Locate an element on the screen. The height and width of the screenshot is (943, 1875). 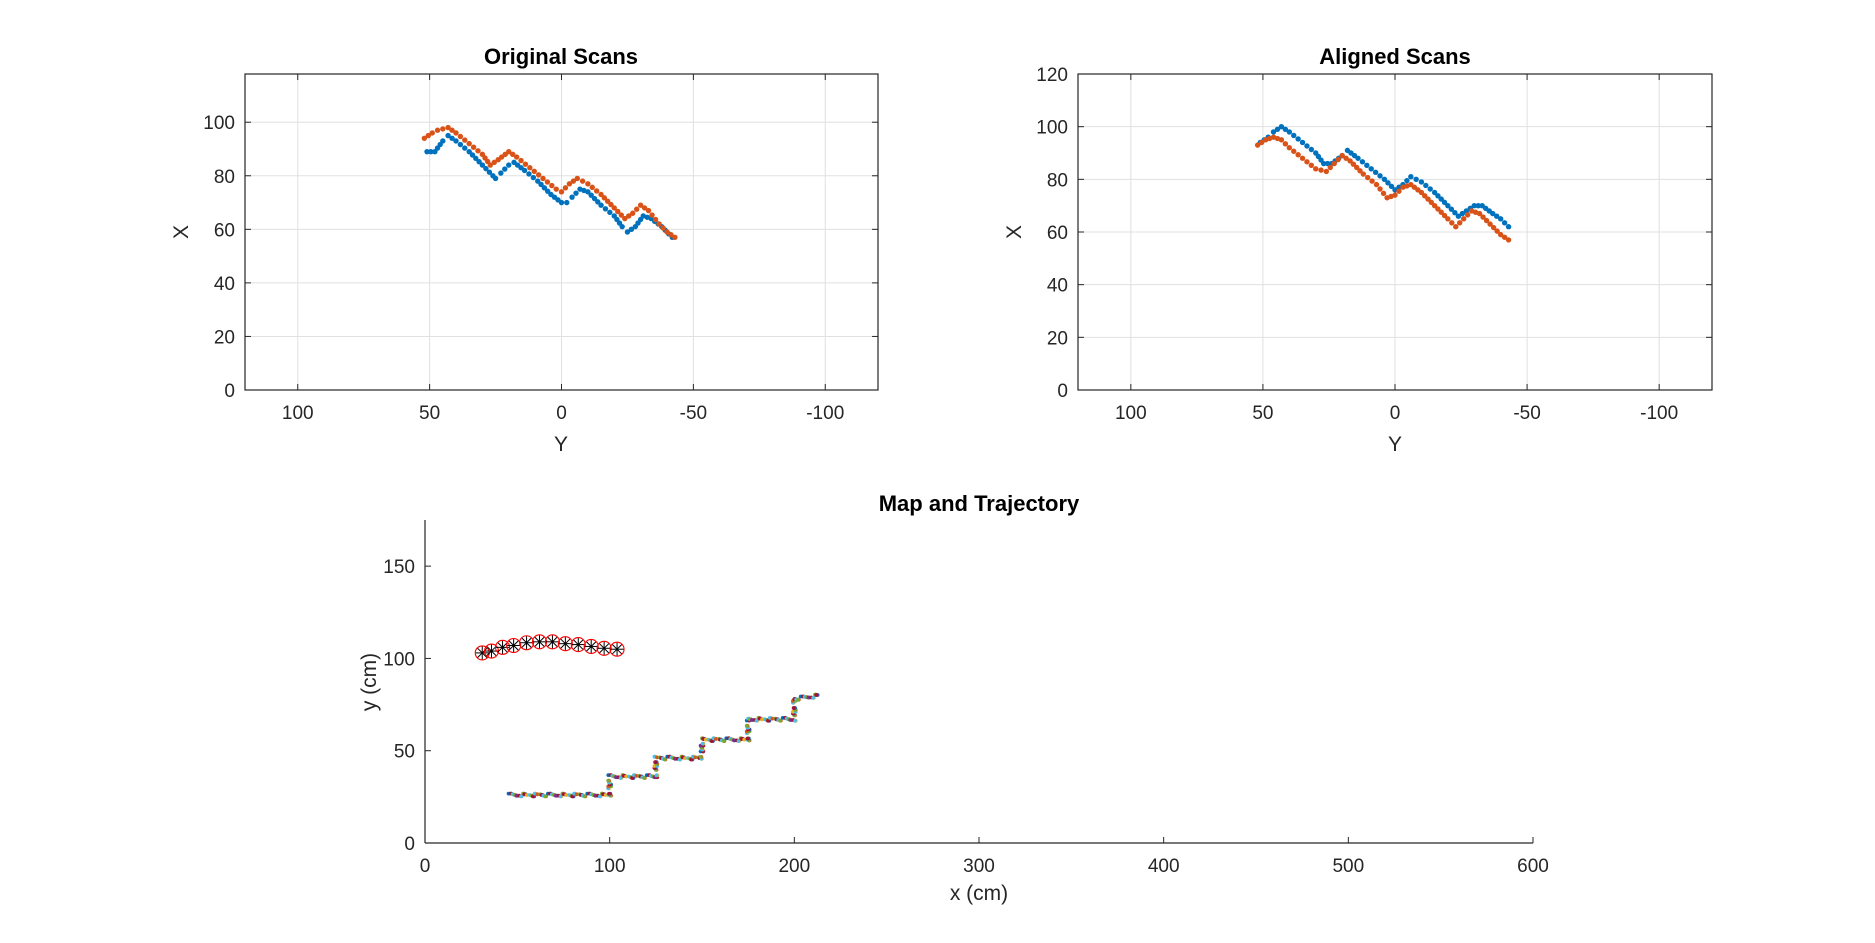
plot2-points is located at coordinates (1383, 183).